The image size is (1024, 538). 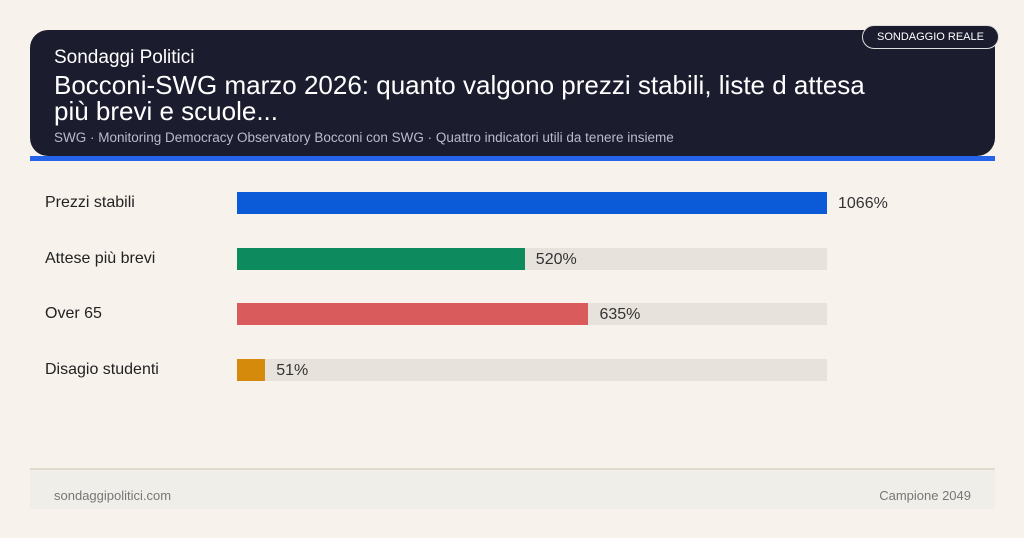 What do you see at coordinates (620, 314) in the screenshot?
I see `bar-value-label: 635%` at bounding box center [620, 314].